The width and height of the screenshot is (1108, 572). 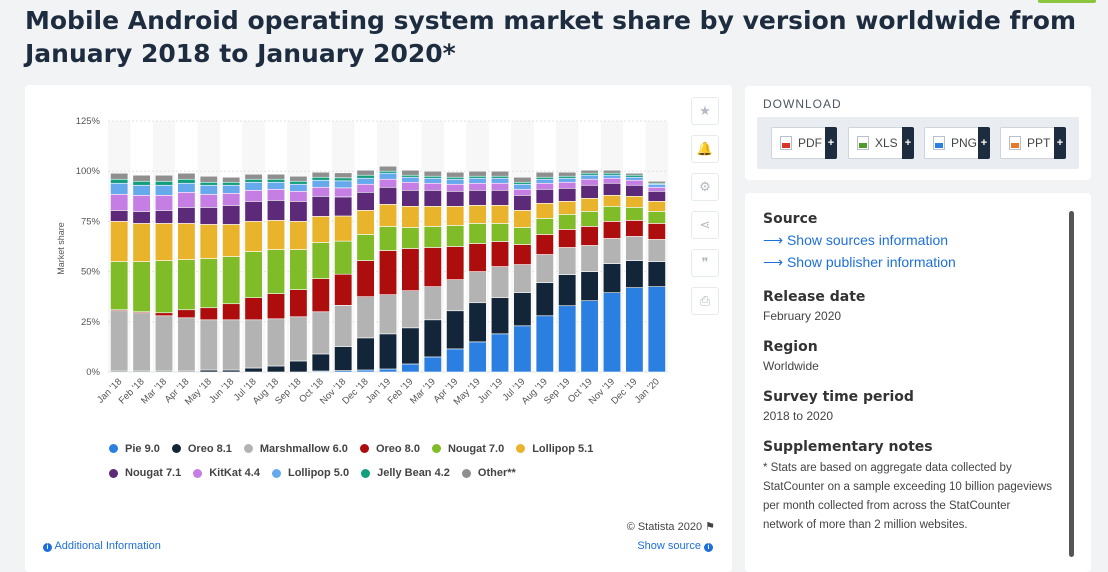 What do you see at coordinates (1015, 143) in the screenshot?
I see `ppt-file-icon` at bounding box center [1015, 143].